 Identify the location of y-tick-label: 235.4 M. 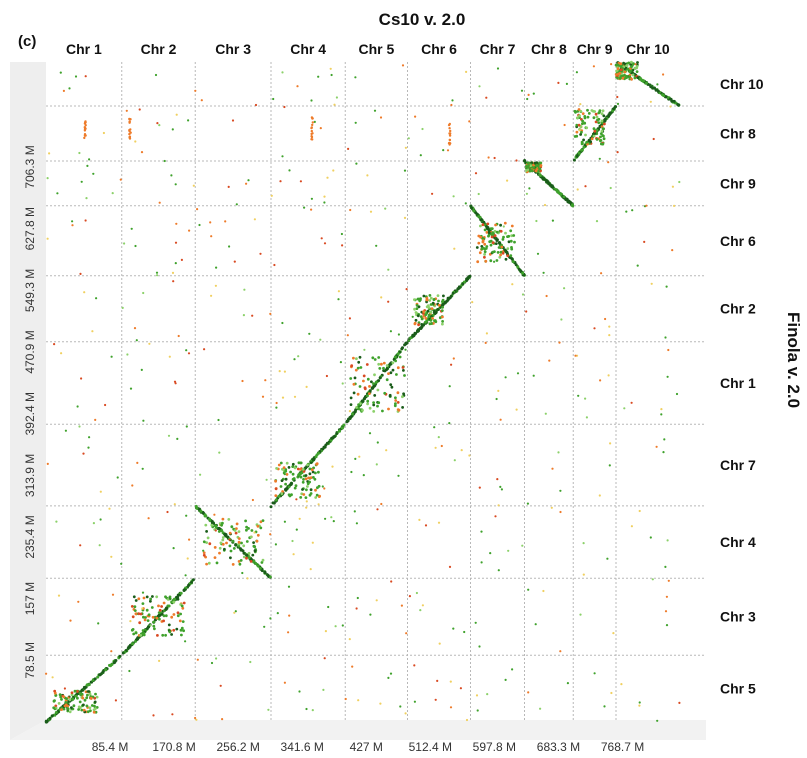
(30, 536).